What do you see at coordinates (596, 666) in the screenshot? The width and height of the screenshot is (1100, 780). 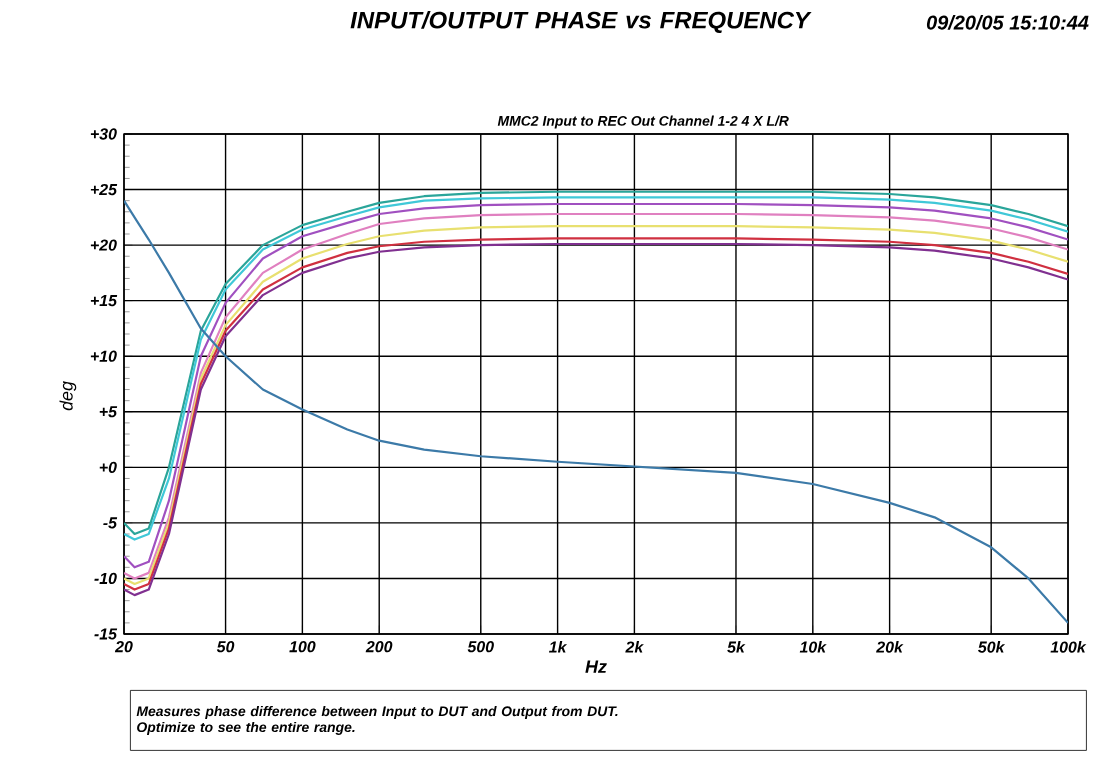 I see `x-axis-title: Hz` at bounding box center [596, 666].